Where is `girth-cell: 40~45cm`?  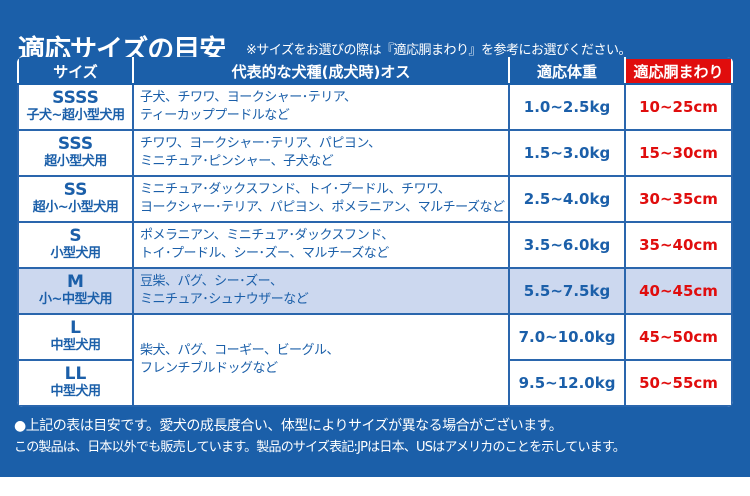 girth-cell: 40~45cm is located at coordinates (678, 291).